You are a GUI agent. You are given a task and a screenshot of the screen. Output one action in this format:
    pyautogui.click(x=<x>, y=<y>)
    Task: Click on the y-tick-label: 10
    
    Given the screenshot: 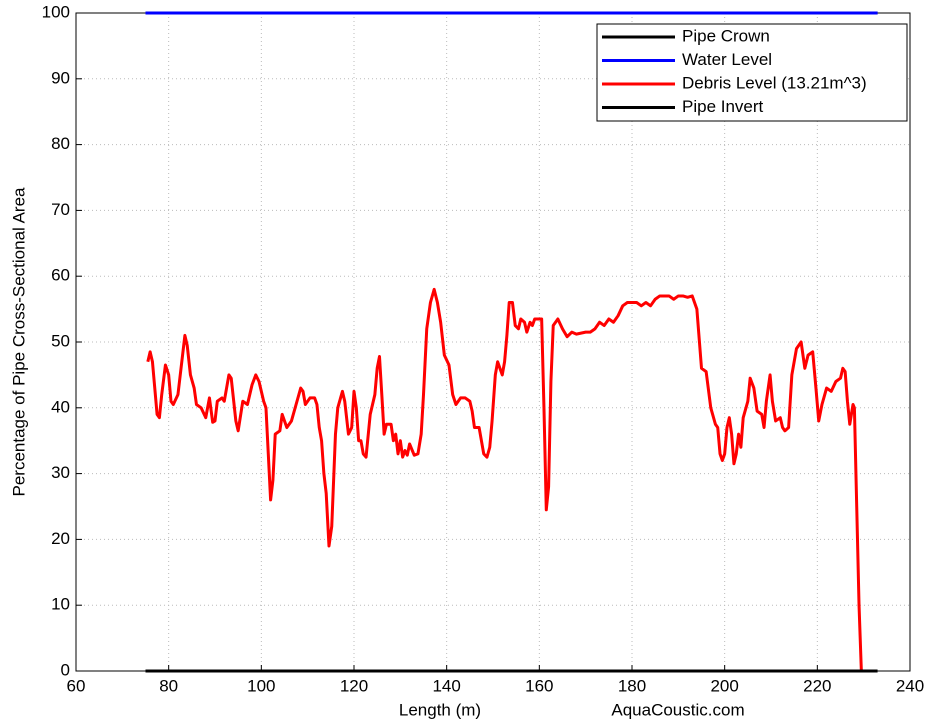 What is the action you would take?
    pyautogui.click(x=60, y=604)
    